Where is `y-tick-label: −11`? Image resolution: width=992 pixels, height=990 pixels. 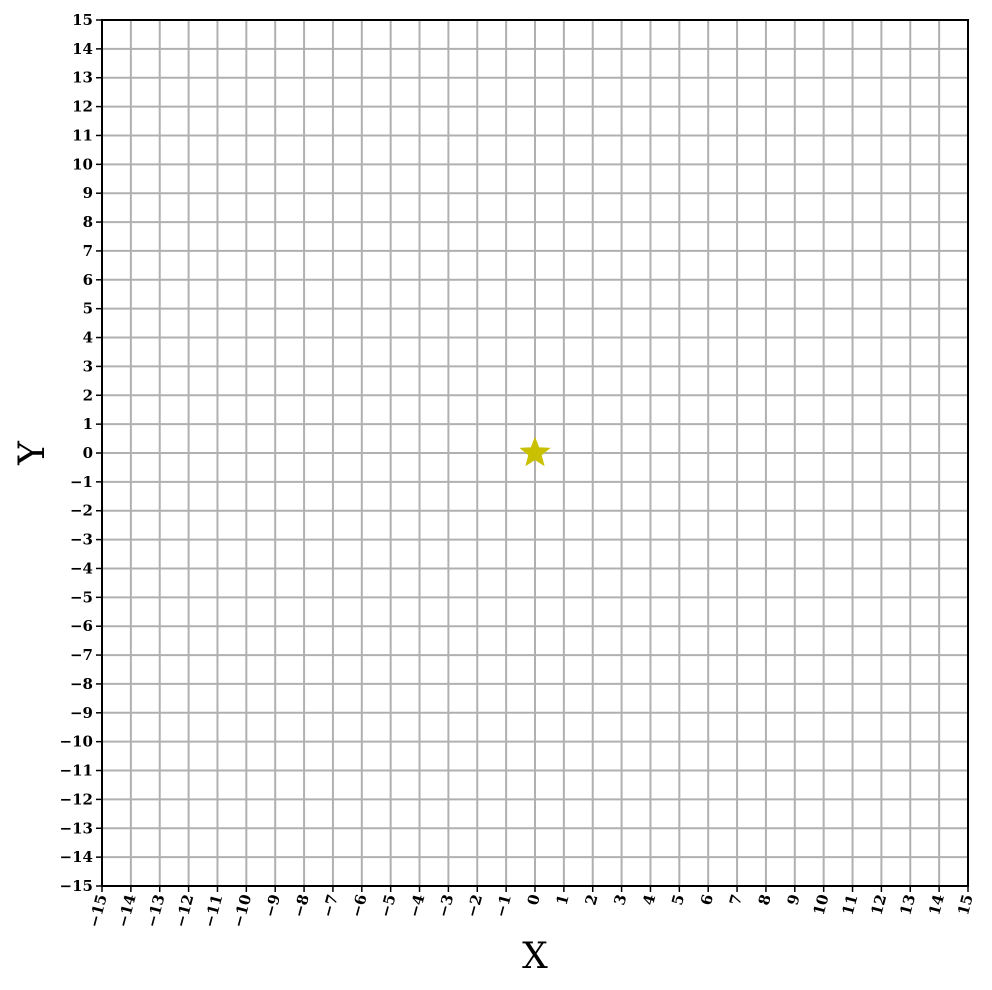
y-tick-label: −11 is located at coordinates (76, 771).